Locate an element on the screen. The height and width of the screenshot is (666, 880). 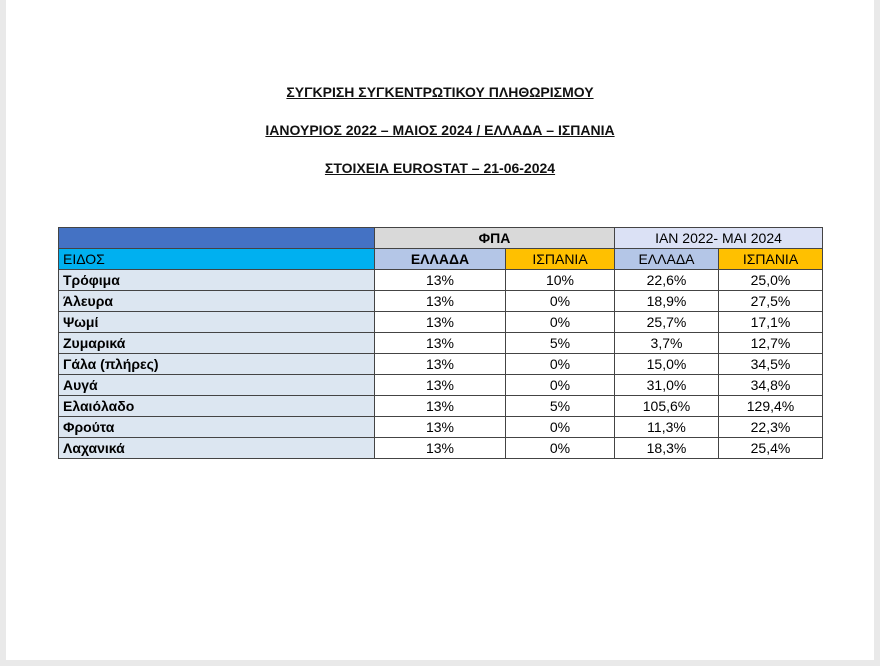
value-cell: 15,0% is located at coordinates (666, 364).